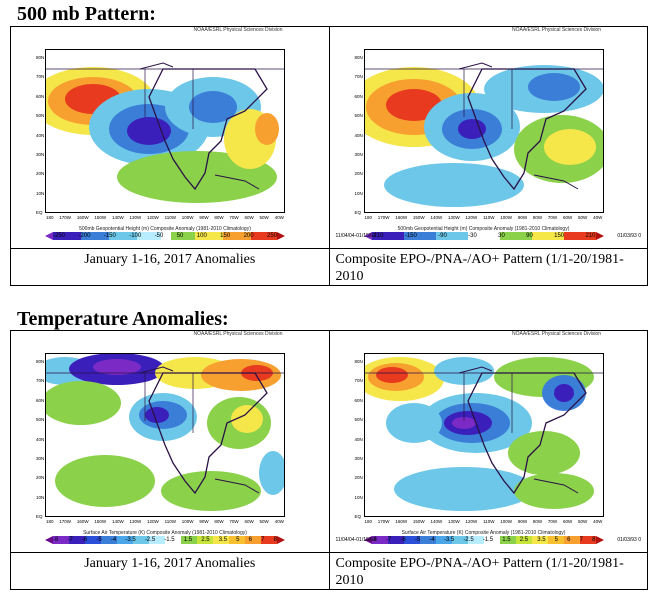 Image resolution: width=658 pixels, height=595 pixels. I want to click on colorbar-tick: 30, so click(501, 236).